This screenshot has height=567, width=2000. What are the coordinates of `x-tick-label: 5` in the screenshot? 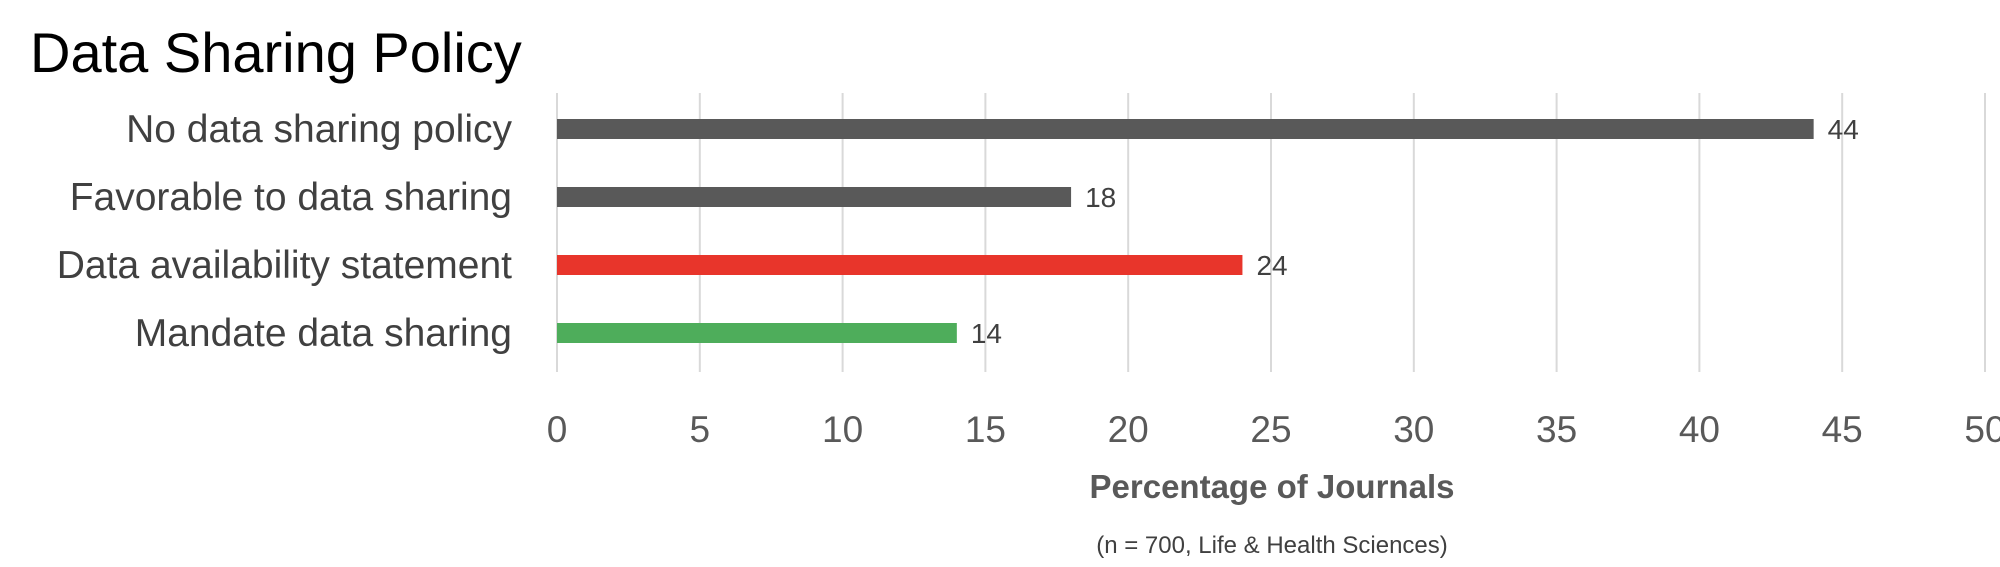 It's located at (700, 429).